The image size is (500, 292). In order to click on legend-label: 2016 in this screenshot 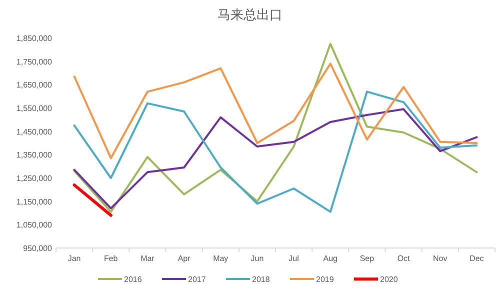, I will do `click(133, 279)`.